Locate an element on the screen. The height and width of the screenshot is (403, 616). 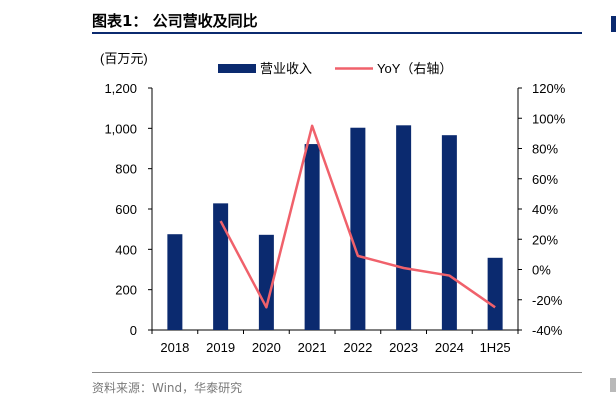
figure-footer: 资料来源：Wind，华泰研究 is located at coordinates (337, 384).